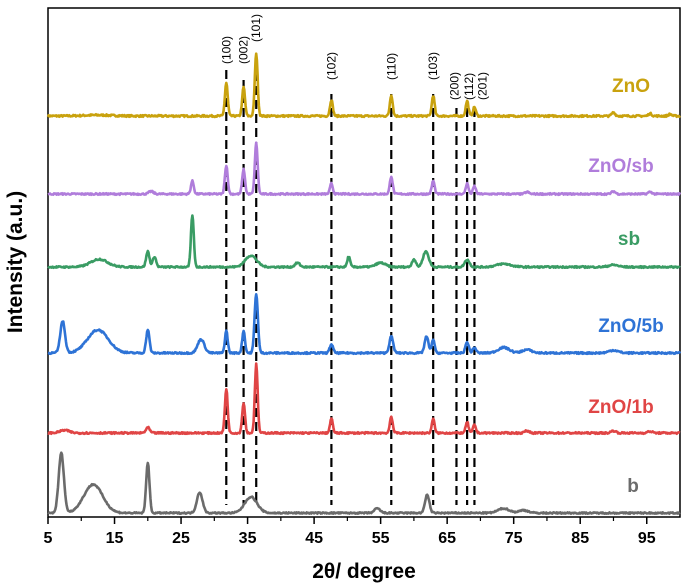 This screenshot has width=685, height=587. I want to click on x-tick-label: 95, so click(647, 538).